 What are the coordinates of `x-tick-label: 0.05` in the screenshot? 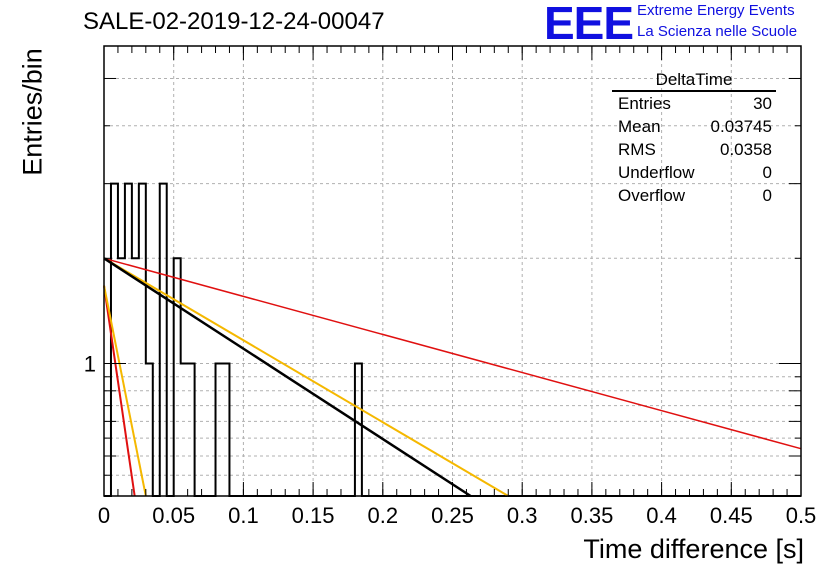 It's located at (173, 515).